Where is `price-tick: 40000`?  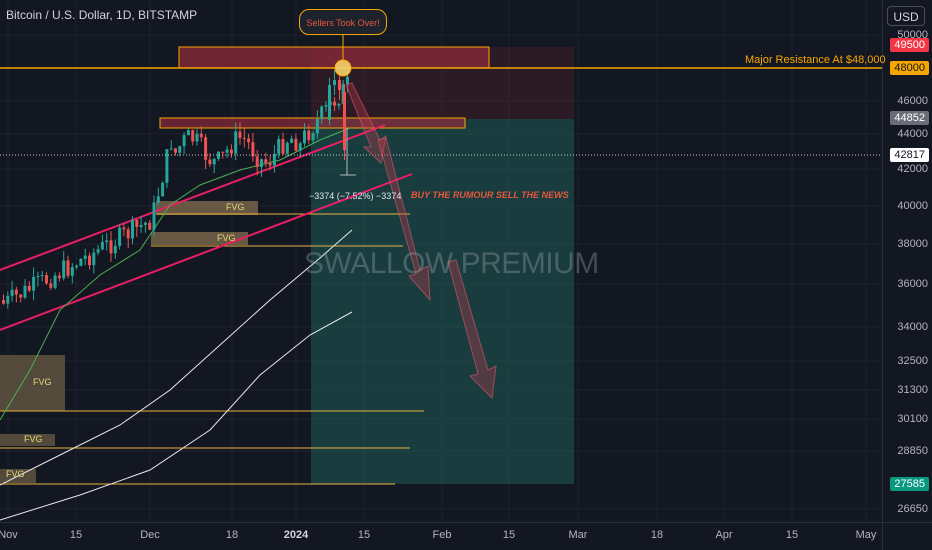 price-tick: 40000 is located at coordinates (912, 206).